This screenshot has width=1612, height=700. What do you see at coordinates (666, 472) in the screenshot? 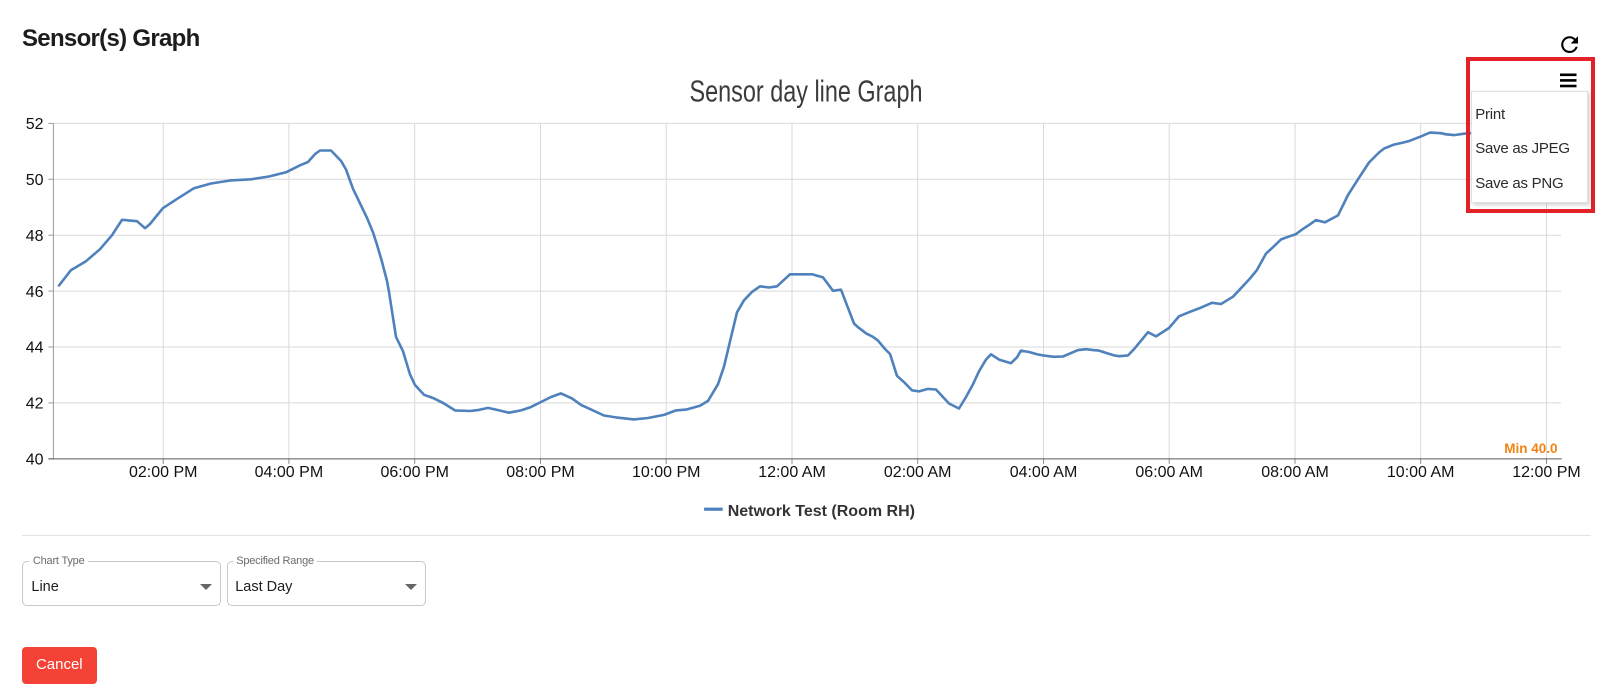
I see `svg-text: 10:00 PM` at bounding box center [666, 472].